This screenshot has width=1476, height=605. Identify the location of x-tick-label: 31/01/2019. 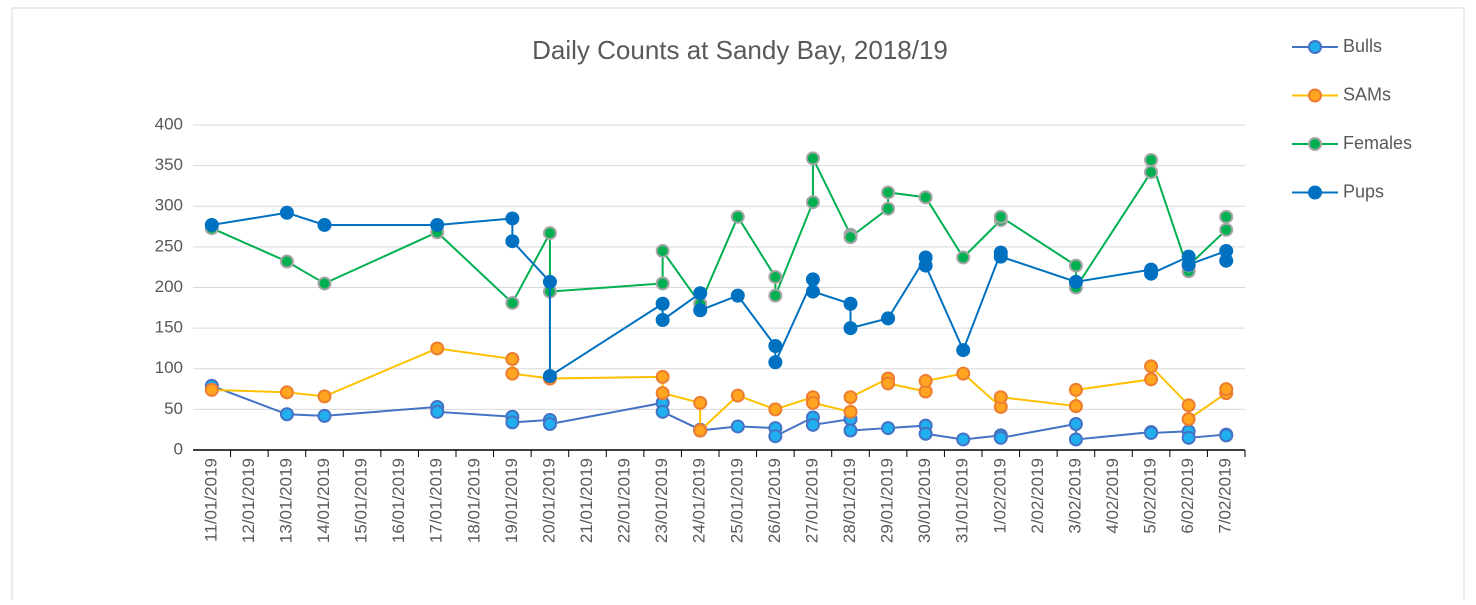
(962, 500).